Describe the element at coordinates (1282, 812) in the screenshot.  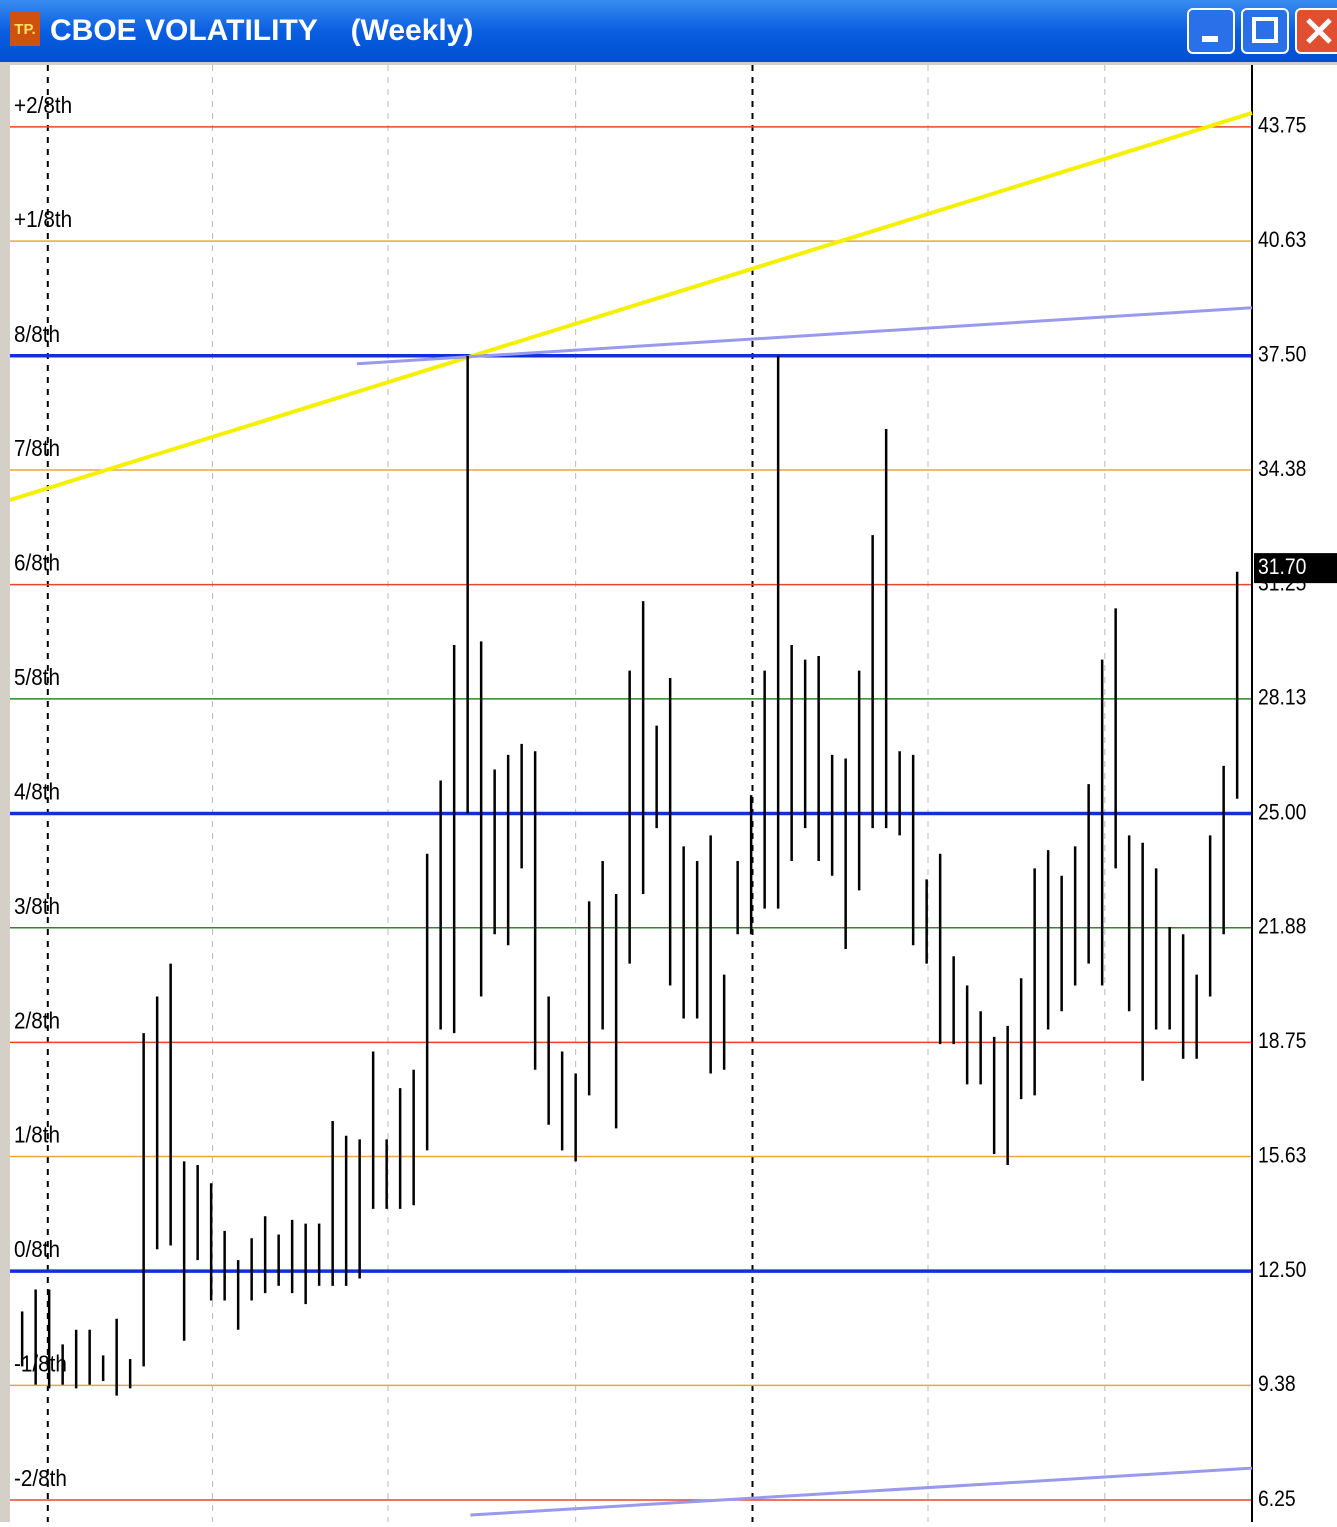
I see `y-tick-label: 25.00` at that location.